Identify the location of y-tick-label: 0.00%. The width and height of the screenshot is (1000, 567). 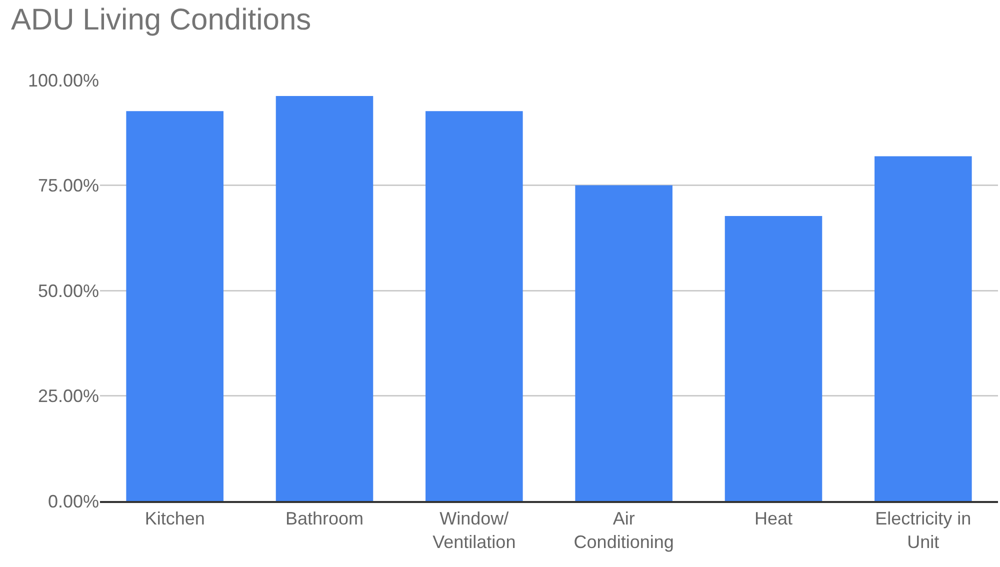
(73, 501).